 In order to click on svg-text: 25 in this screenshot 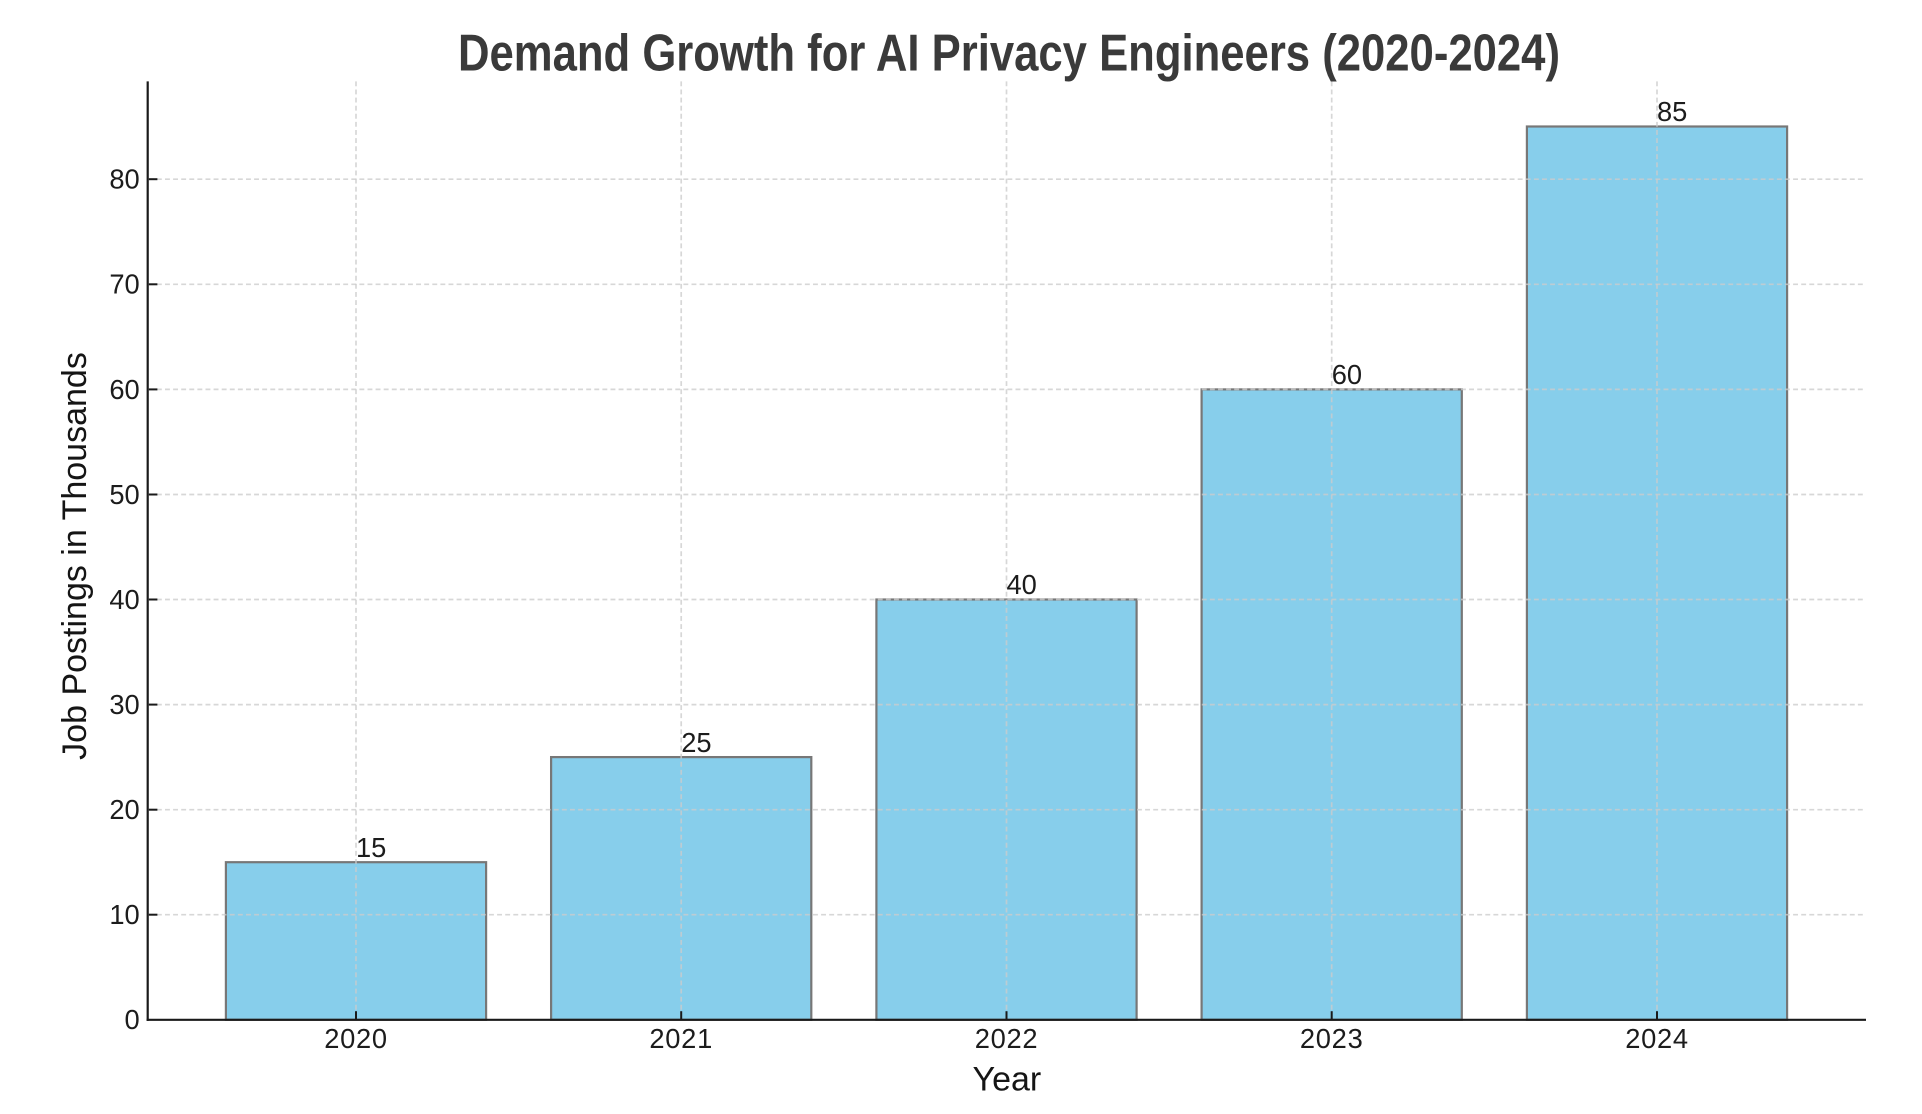, I will do `click(696, 742)`.